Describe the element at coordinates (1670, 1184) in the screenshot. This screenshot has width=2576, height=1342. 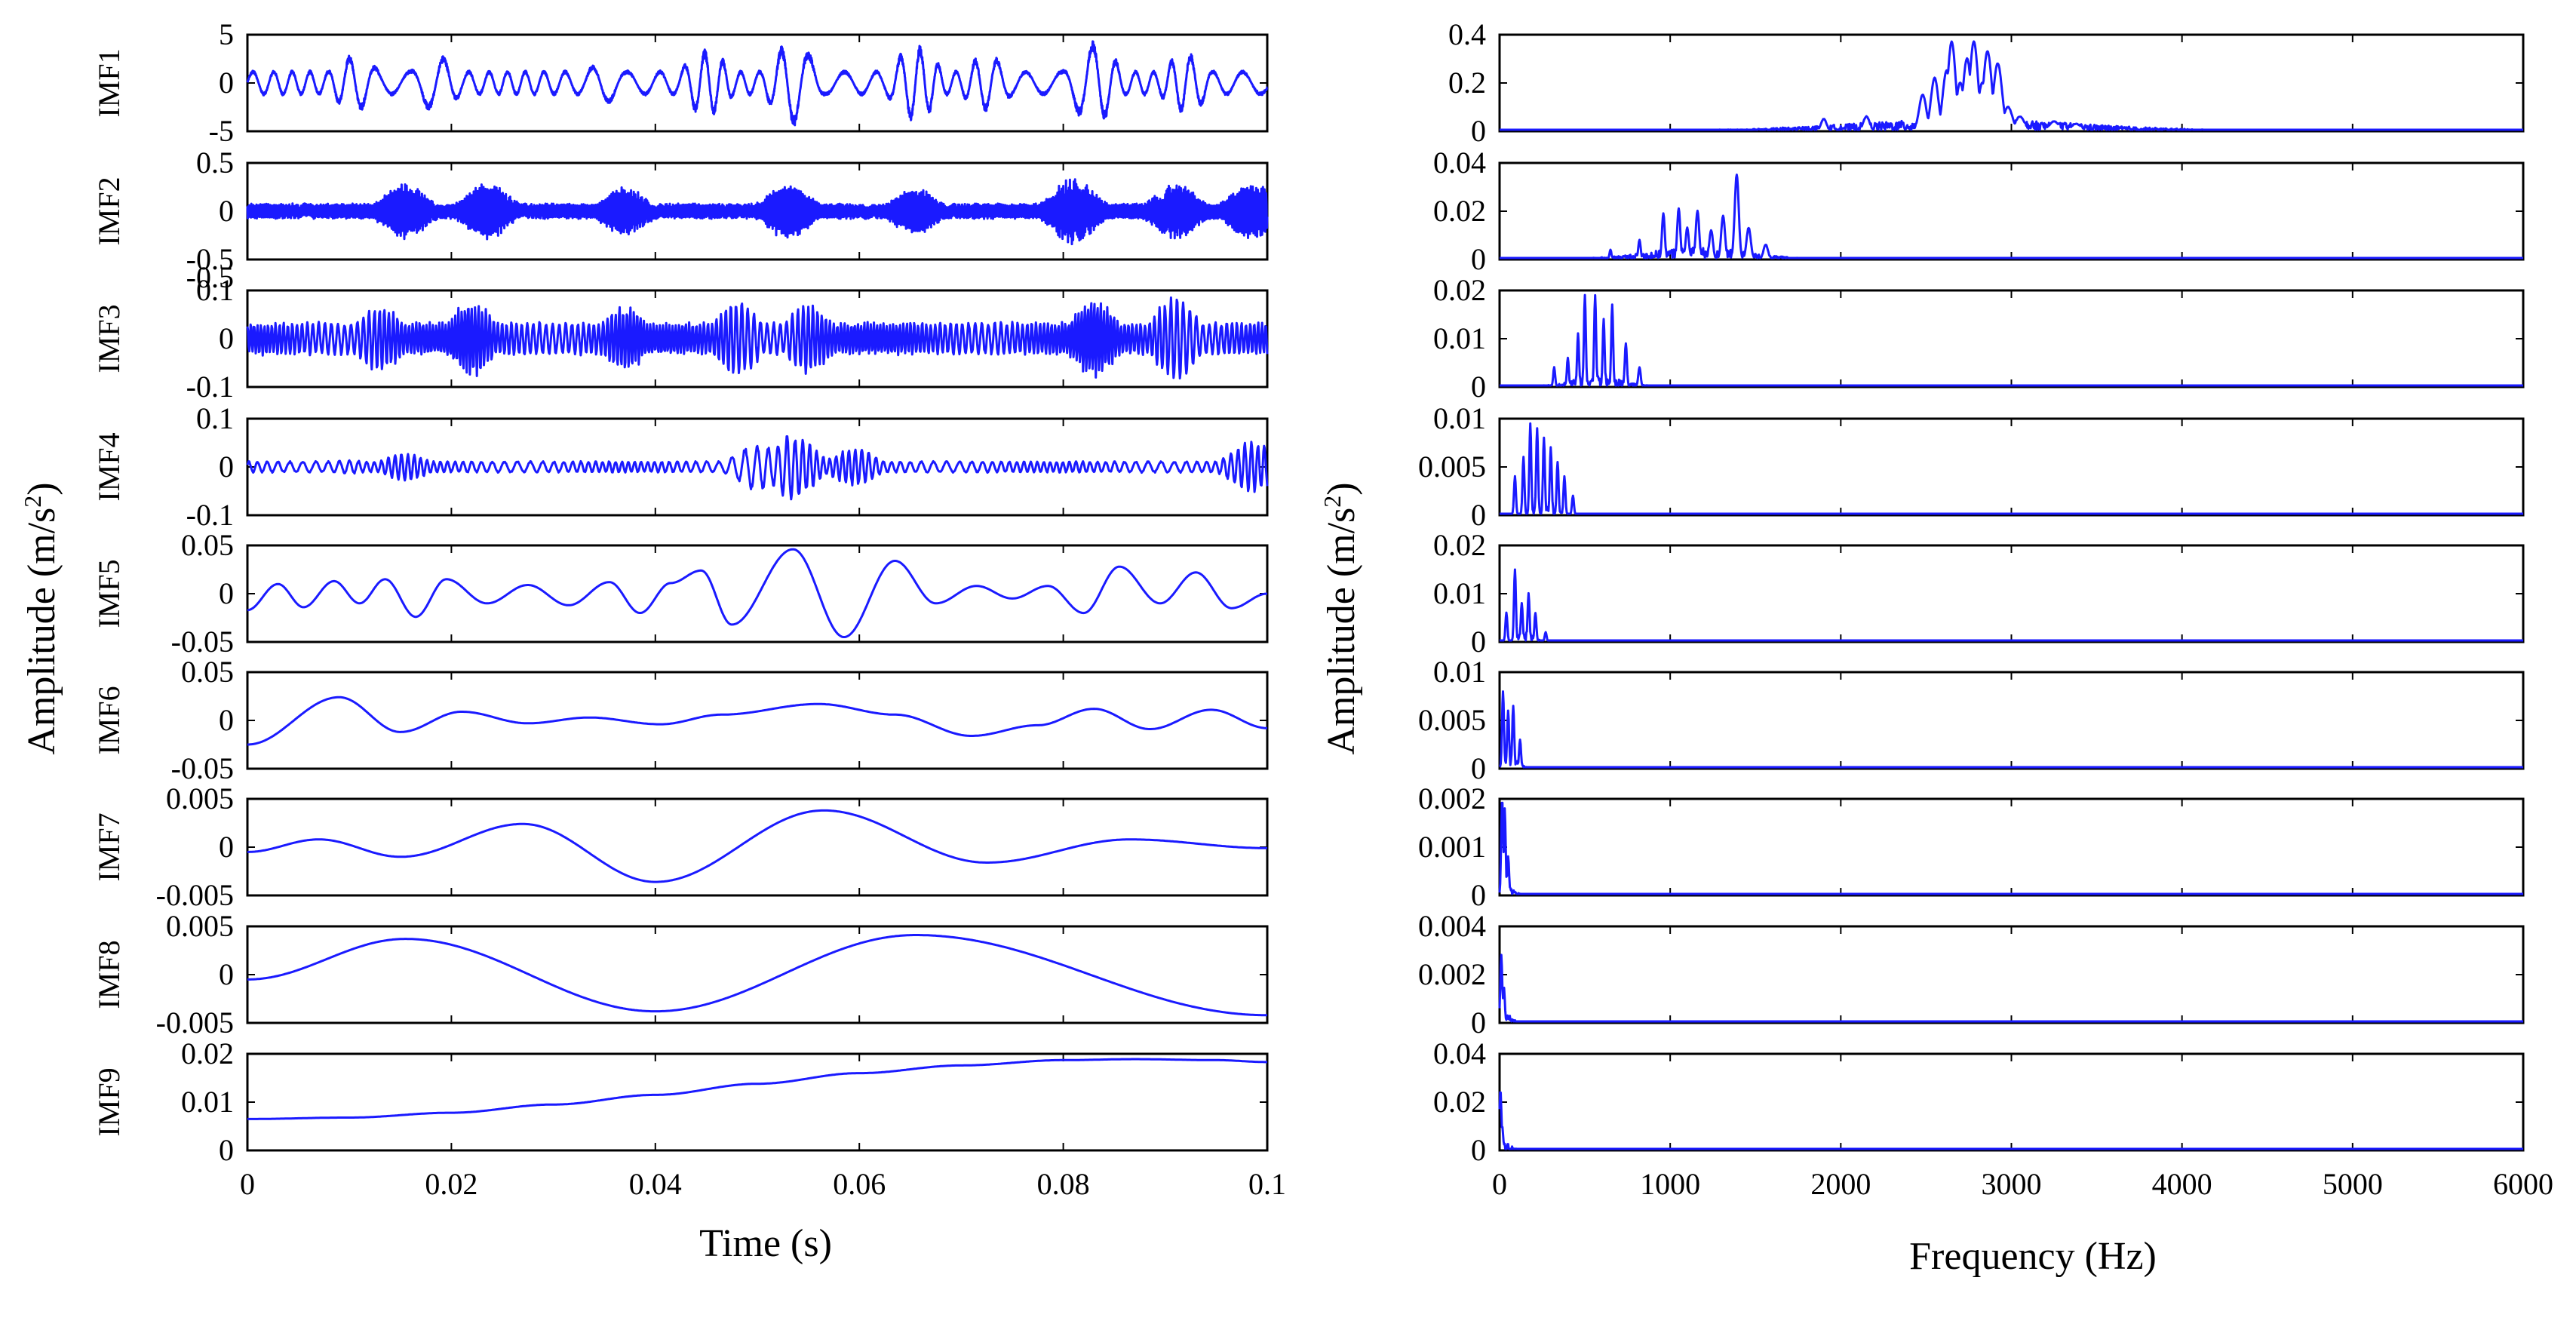
I see `x-tick-label: 1000` at that location.